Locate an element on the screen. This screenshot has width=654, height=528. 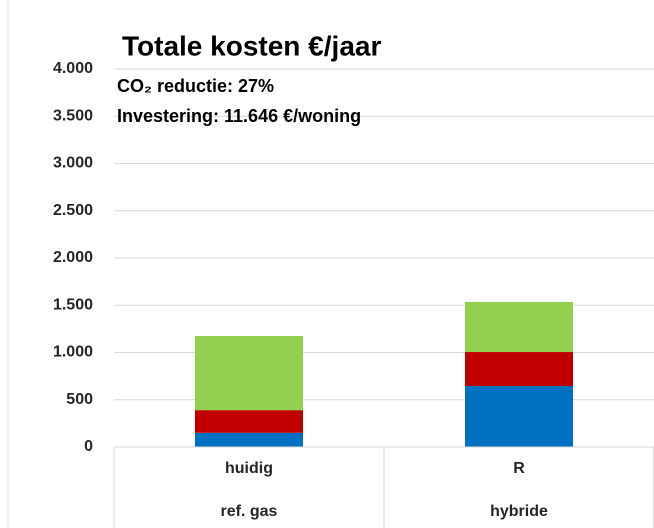
x-tick-label: huidig is located at coordinates (249, 468).